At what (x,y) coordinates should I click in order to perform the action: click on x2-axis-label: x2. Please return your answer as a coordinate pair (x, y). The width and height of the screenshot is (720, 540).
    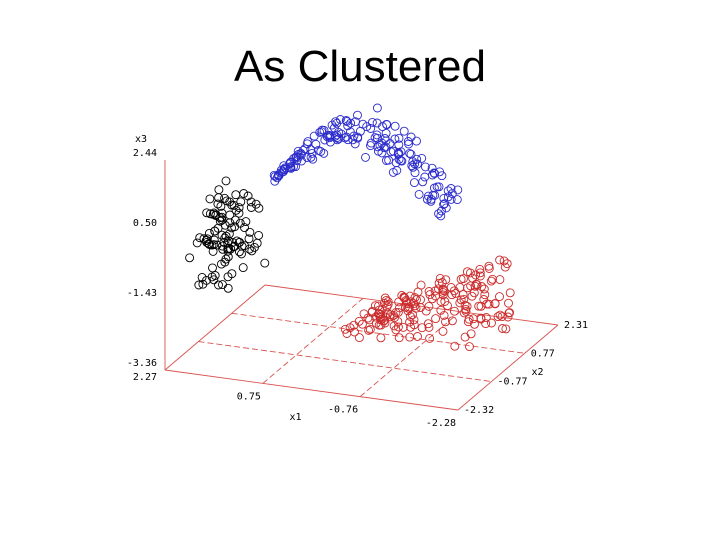
    Looking at the image, I should click on (538, 372).